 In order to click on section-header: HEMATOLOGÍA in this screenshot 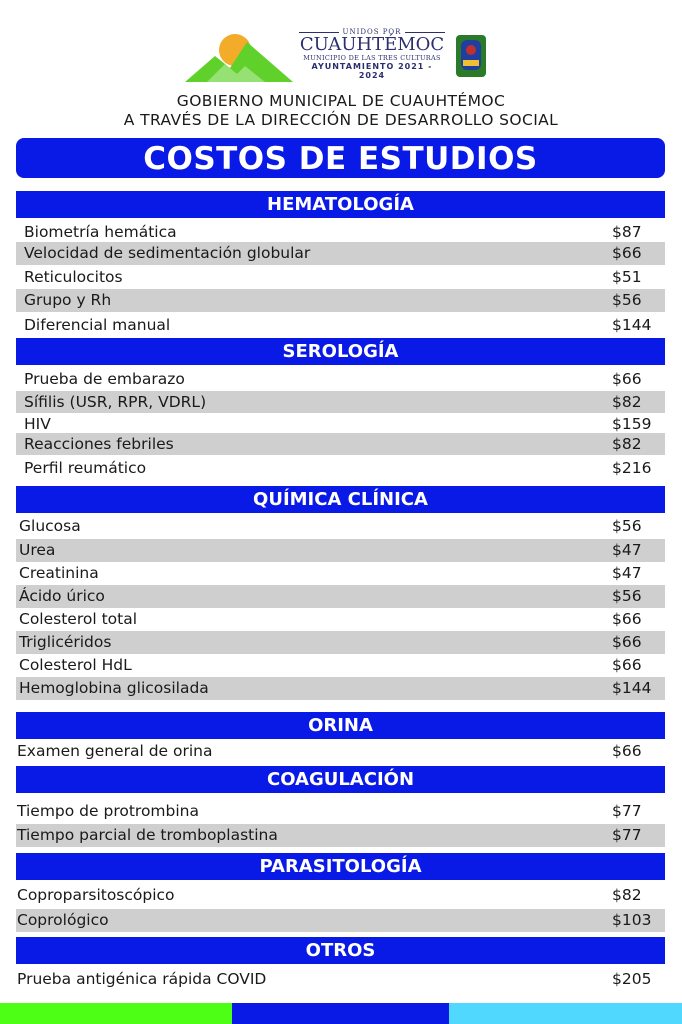, I will do `click(340, 204)`.